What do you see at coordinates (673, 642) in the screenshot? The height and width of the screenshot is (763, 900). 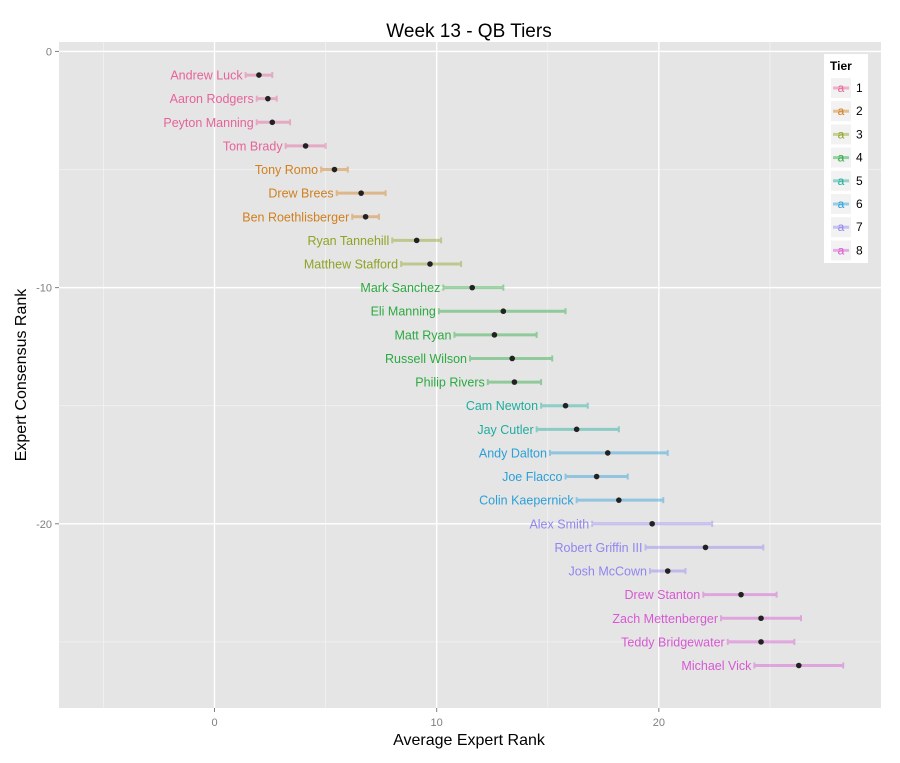 I see `point-label: Teddy Bridgewater` at bounding box center [673, 642].